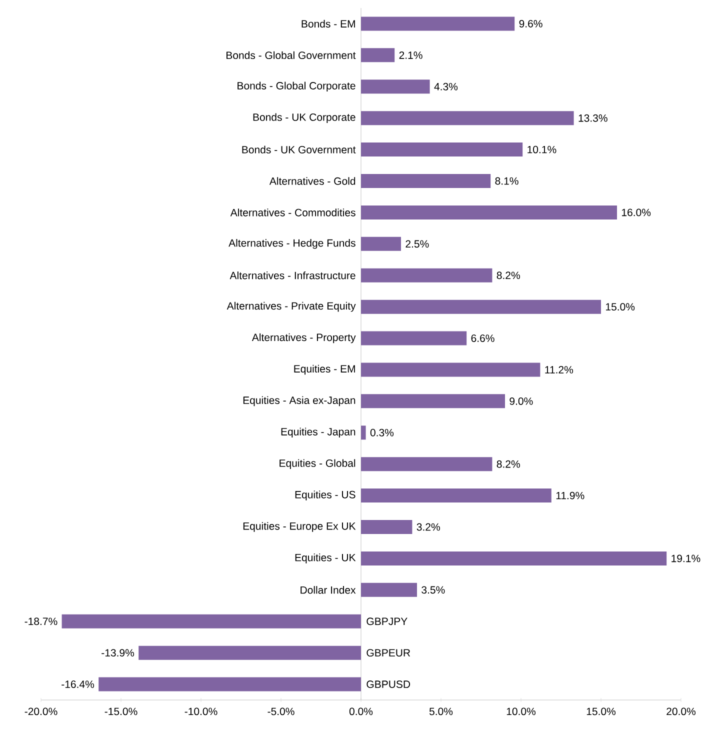 This screenshot has height=731, width=723. I want to click on y-tick-label: Equities - Asia ex-Japan, so click(299, 401).